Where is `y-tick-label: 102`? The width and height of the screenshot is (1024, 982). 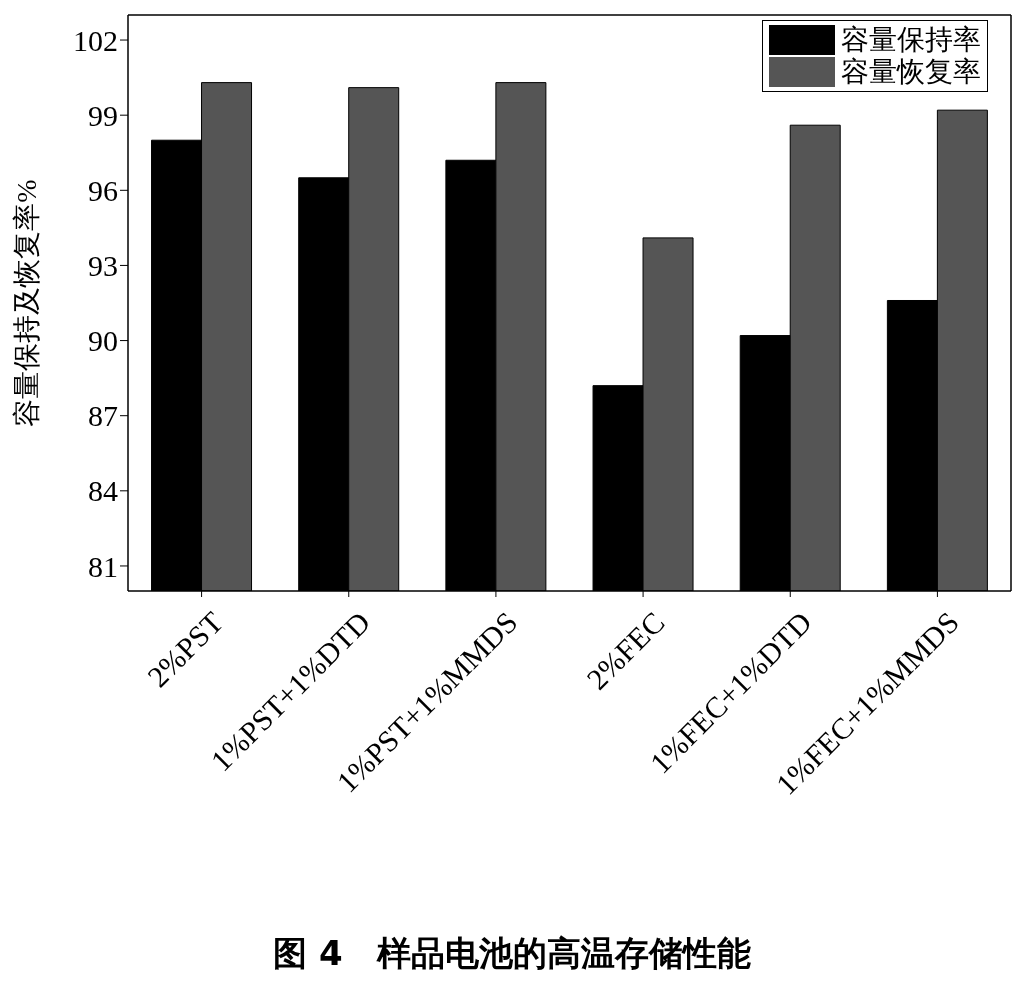
y-tick-label: 102 is located at coordinates (95, 40).